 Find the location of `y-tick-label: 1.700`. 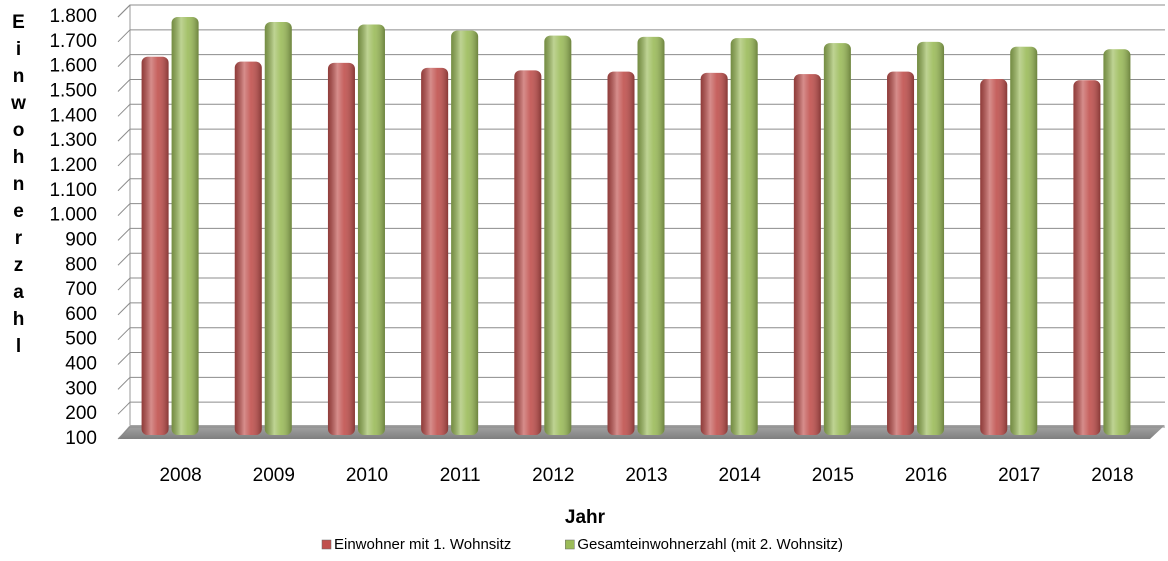

y-tick-label: 1.700 is located at coordinates (73, 41).